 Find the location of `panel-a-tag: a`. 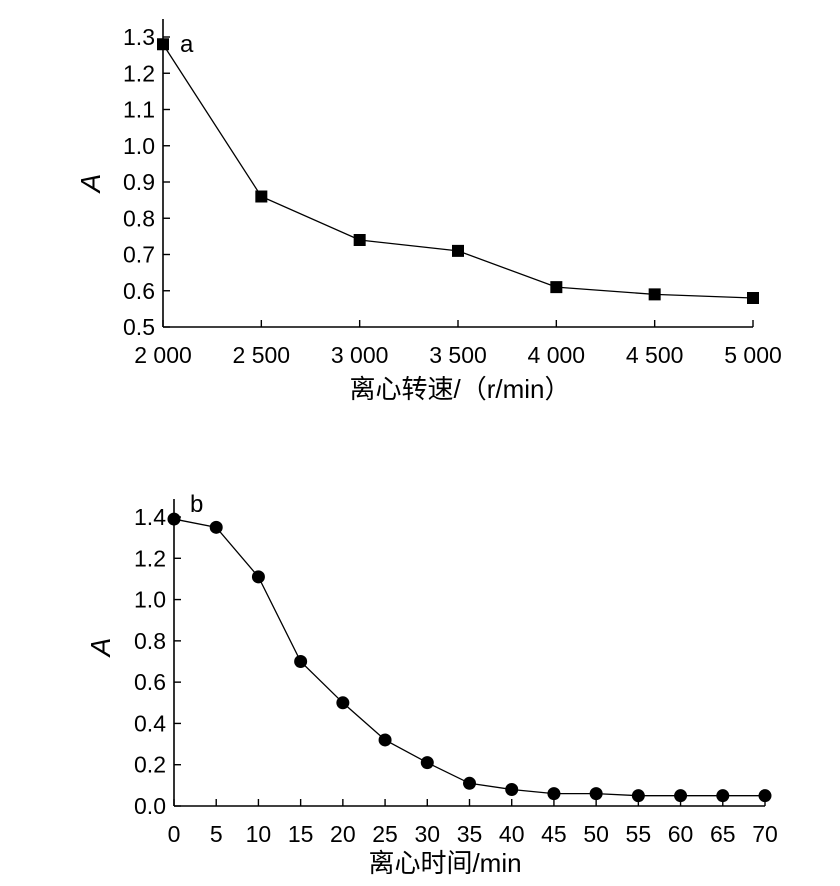

panel-a-tag: a is located at coordinates (187, 44).